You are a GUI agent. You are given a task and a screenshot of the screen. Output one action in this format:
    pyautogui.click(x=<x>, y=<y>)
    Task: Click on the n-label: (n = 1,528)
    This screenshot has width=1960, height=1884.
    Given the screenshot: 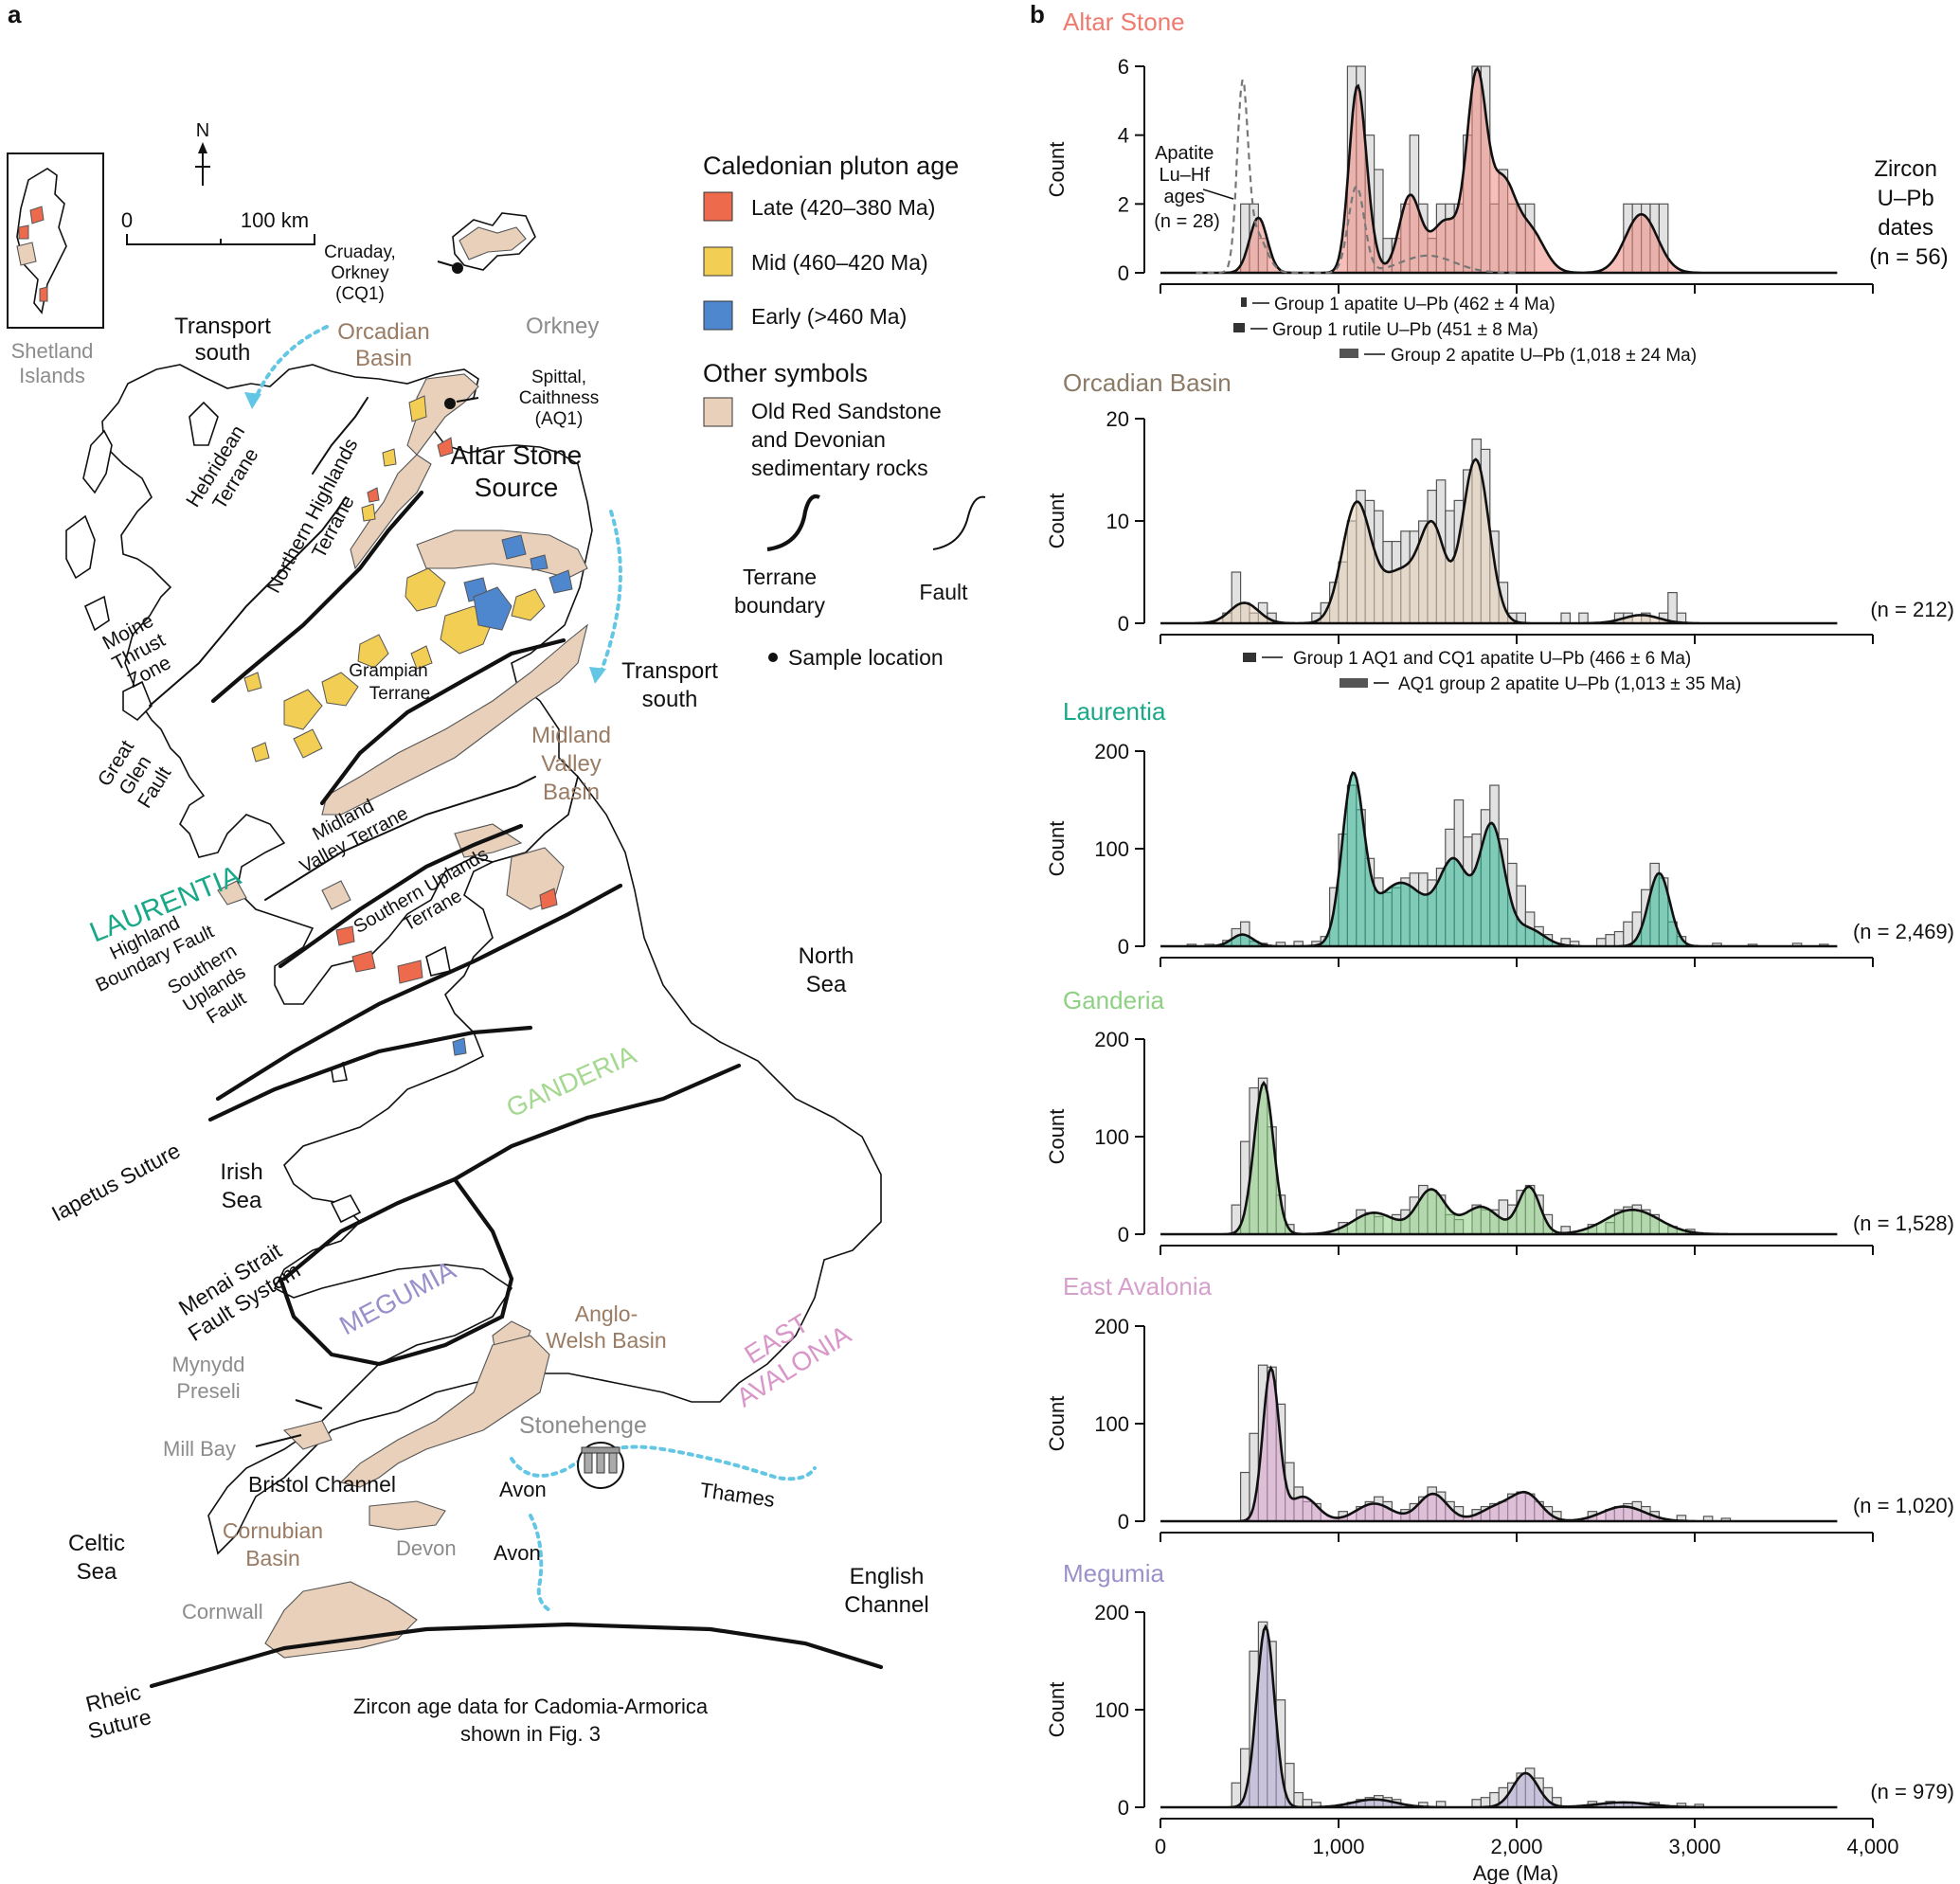 What is the action you would take?
    pyautogui.click(x=1903, y=1223)
    